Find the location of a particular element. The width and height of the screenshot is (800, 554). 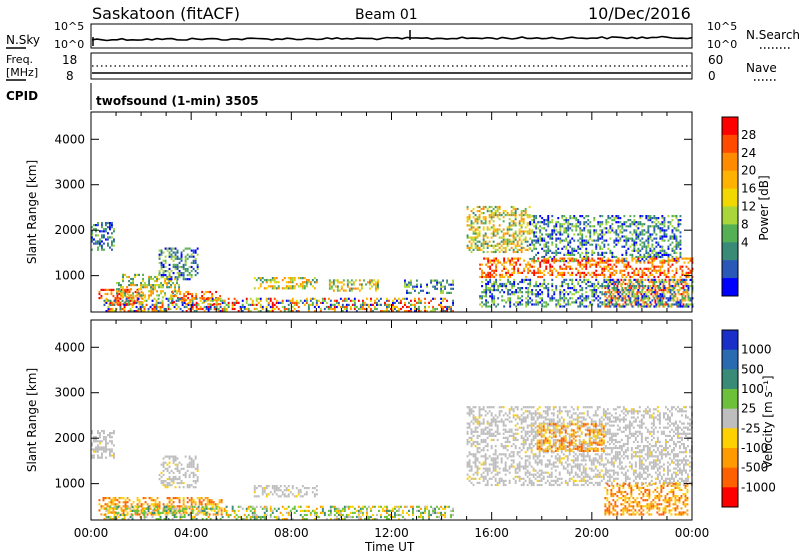

colorbar-swatch is located at coordinates (730, 287).